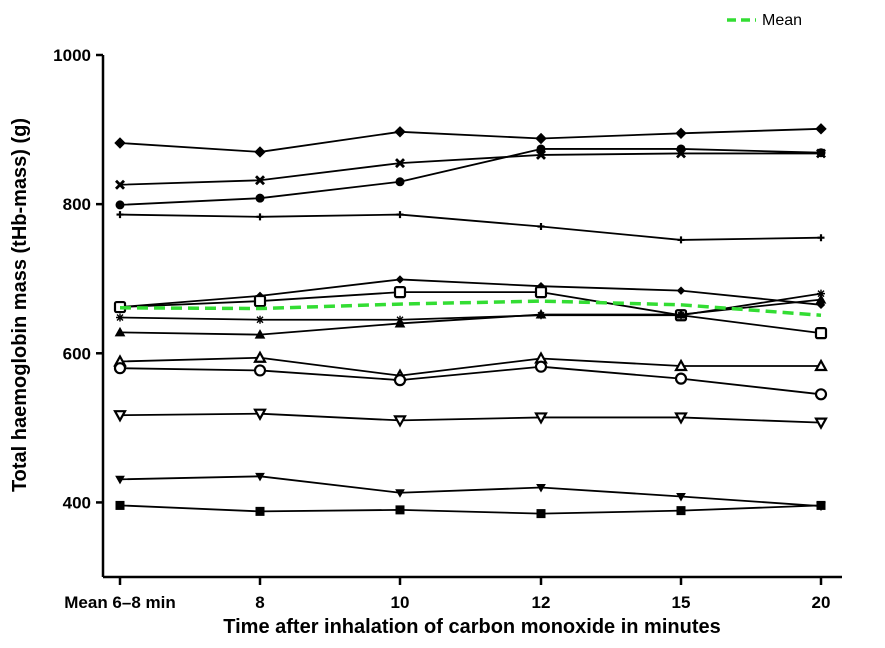 The image size is (885, 648). Describe the element at coordinates (681, 602) in the screenshot. I see `x-tick-label: 15` at that location.